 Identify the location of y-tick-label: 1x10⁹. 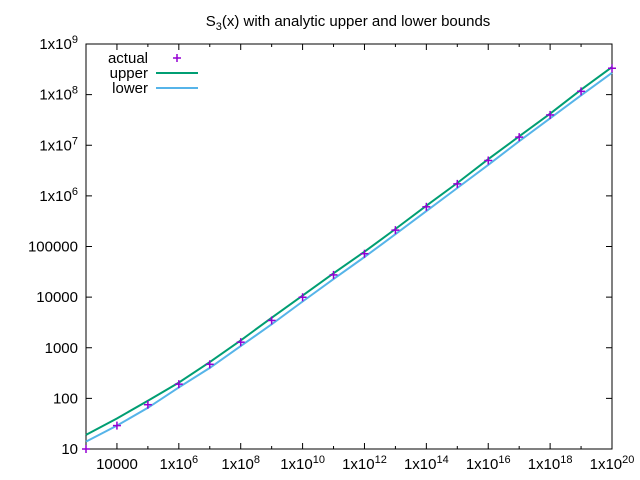
(58, 43).